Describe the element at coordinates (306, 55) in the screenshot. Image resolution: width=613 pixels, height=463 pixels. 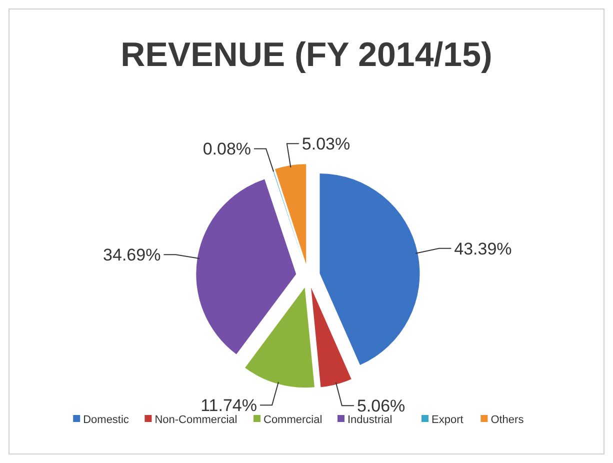
I see `chart-title: REVENUE (FY 2014/15)` at that location.